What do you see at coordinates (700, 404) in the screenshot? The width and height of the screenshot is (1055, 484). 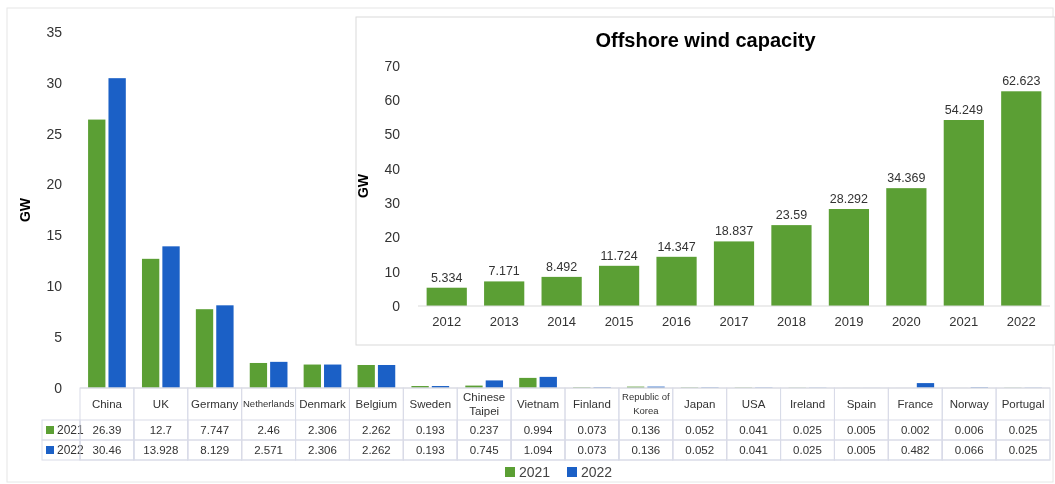 I see `x-tick-label: Japan` at bounding box center [700, 404].